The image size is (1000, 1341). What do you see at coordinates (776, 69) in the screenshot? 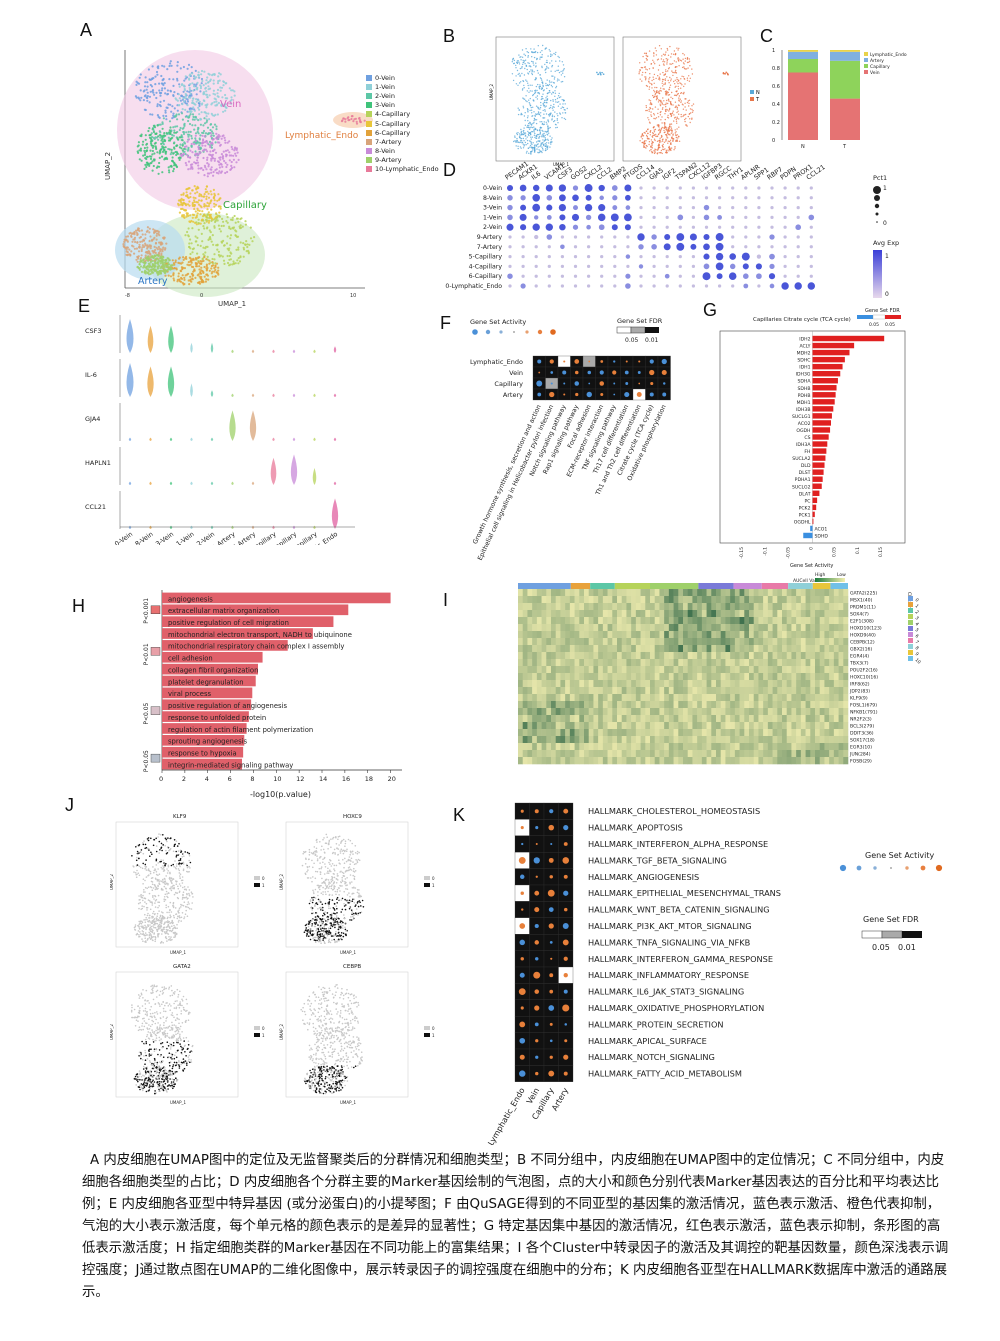
I see `y-tick-label: 0.8` at bounding box center [776, 69].